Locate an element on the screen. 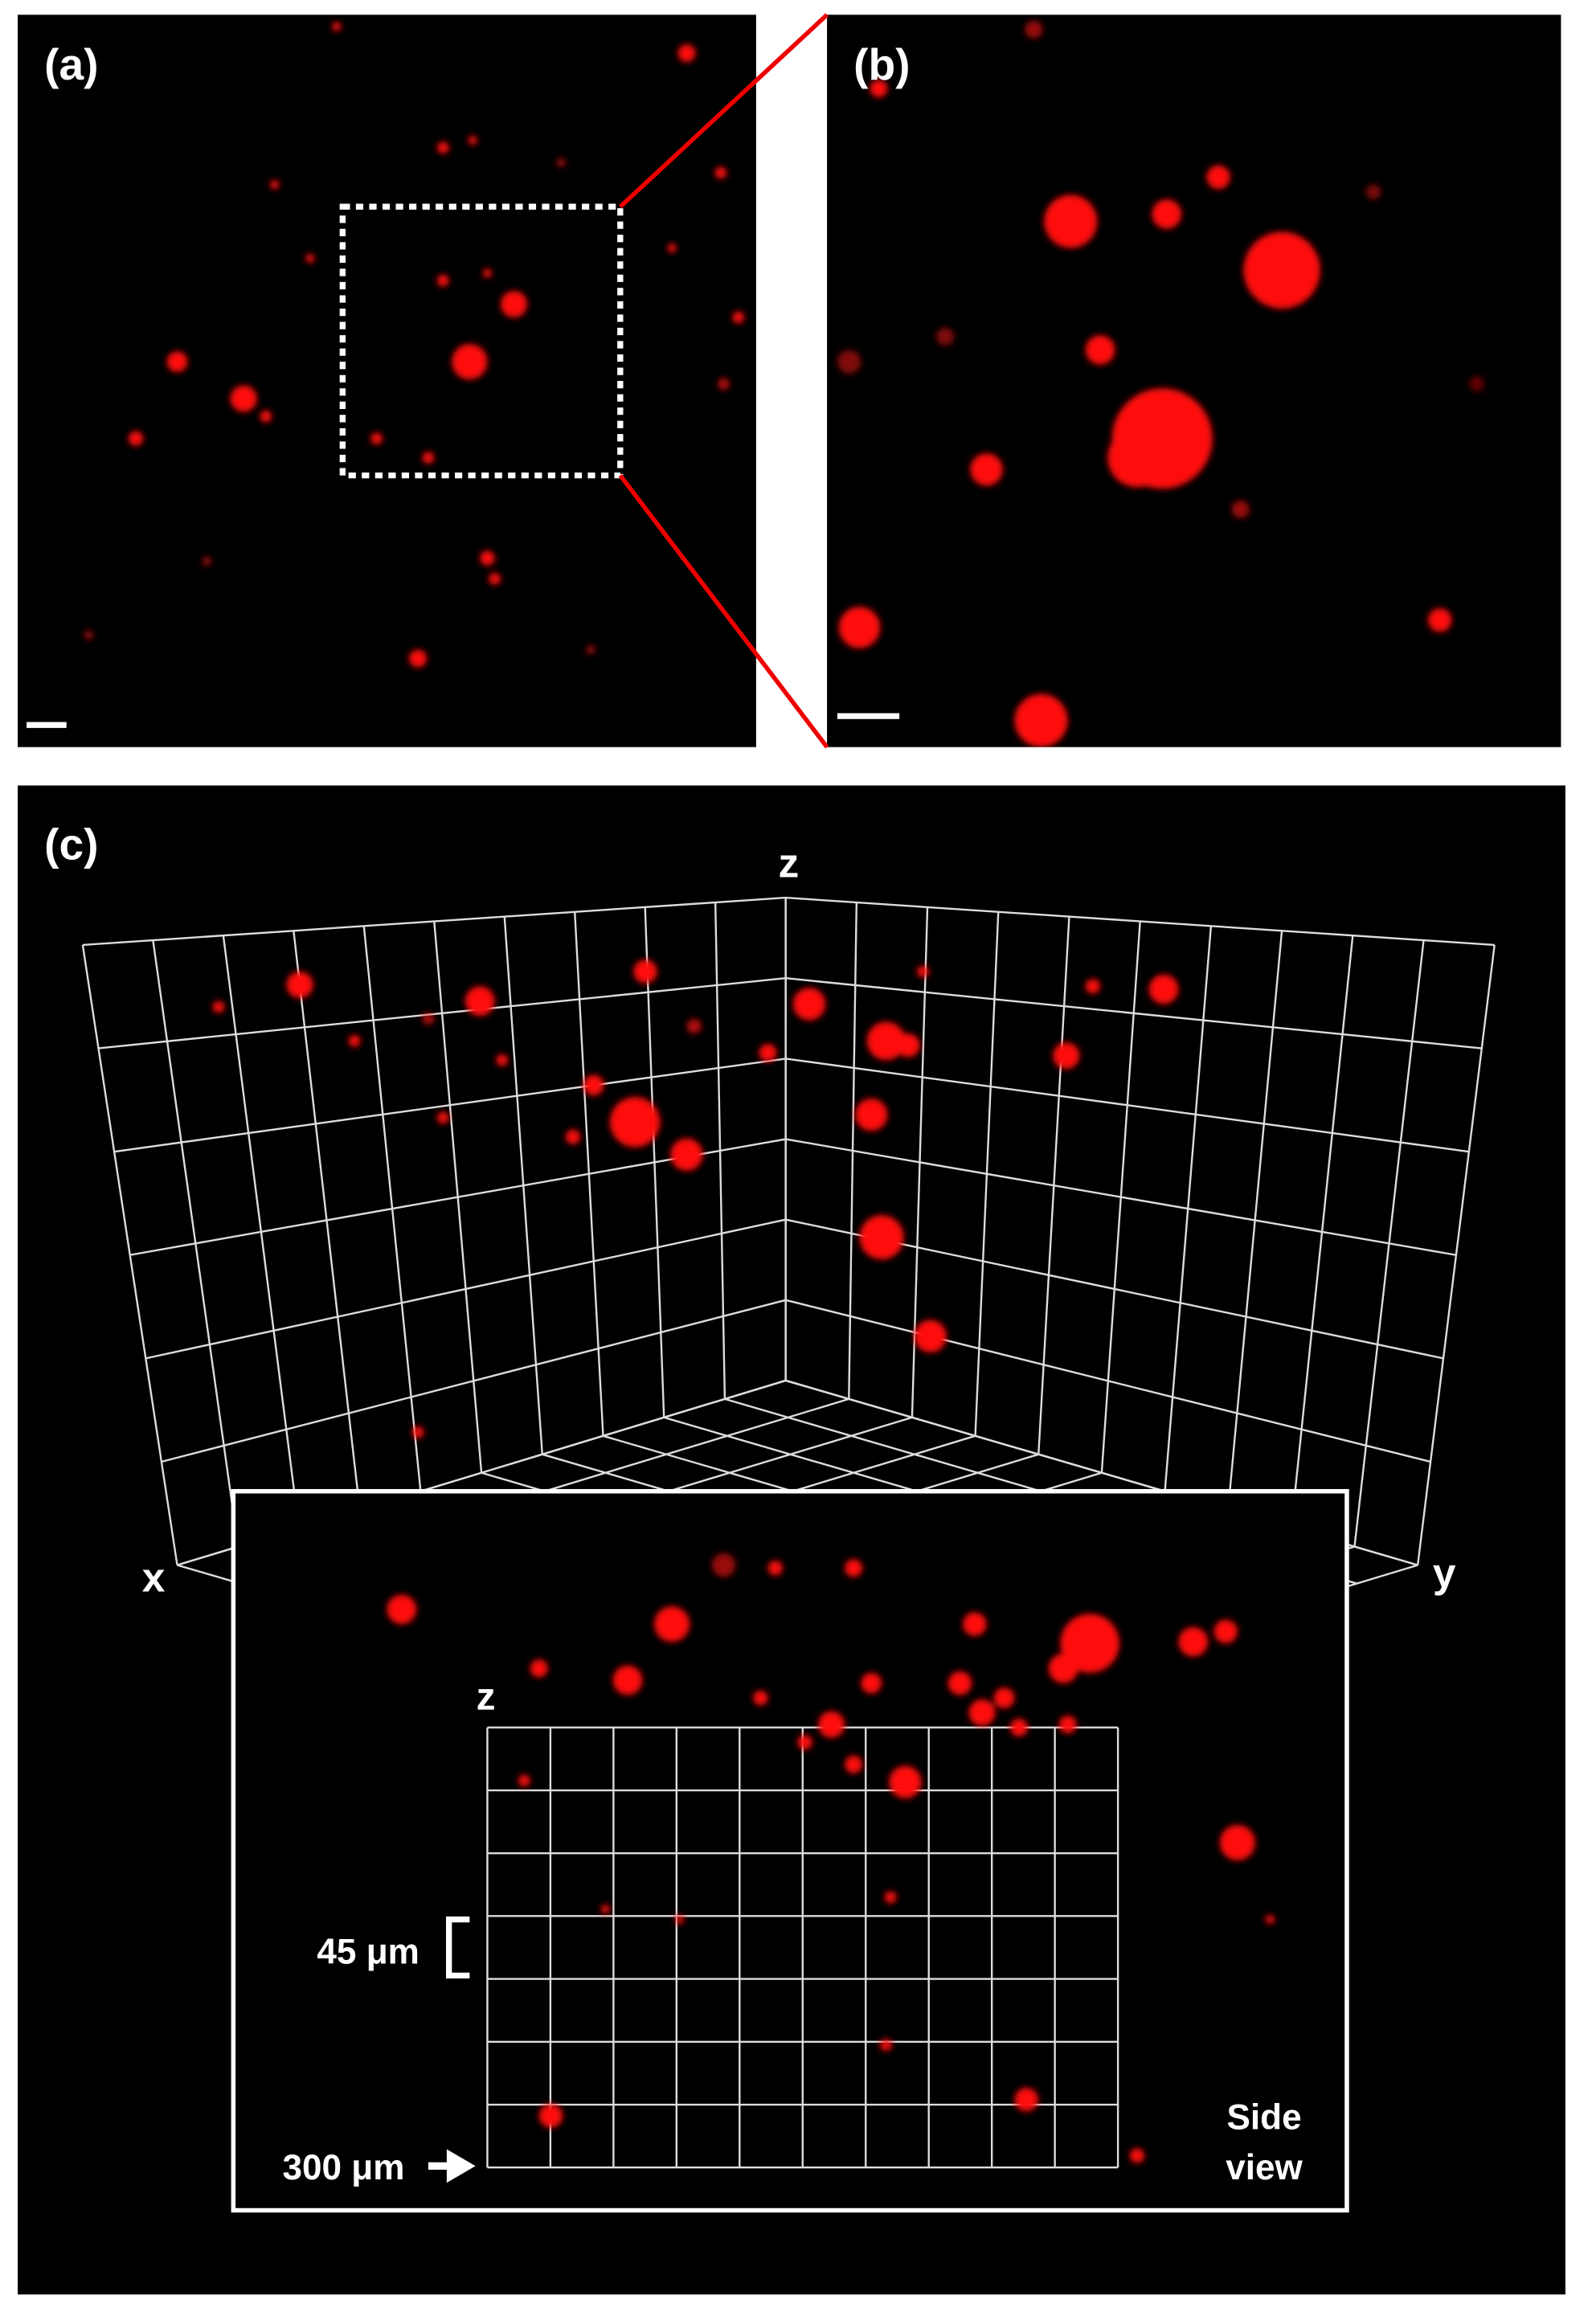  panel-label: (b) is located at coordinates (881, 64).